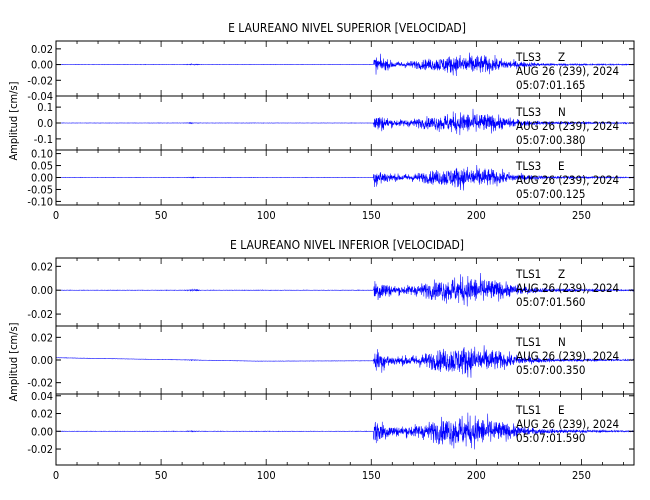  Describe the element at coordinates (40, 201) in the screenshot. I see `y-tick-label: -0.10` at that location.